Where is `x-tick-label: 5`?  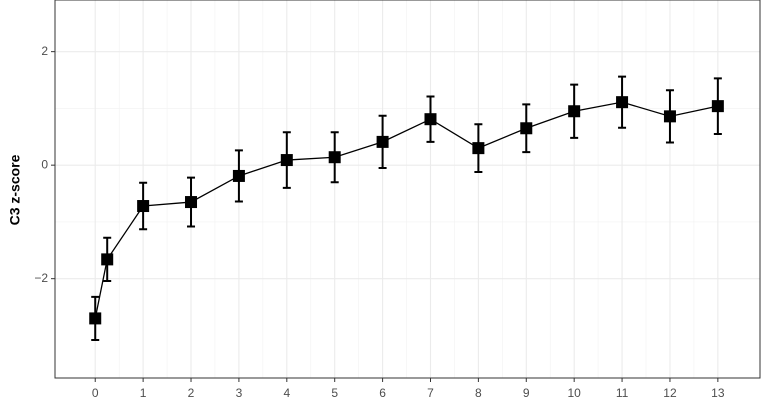 x-tick-label: 5 is located at coordinates (334, 393).